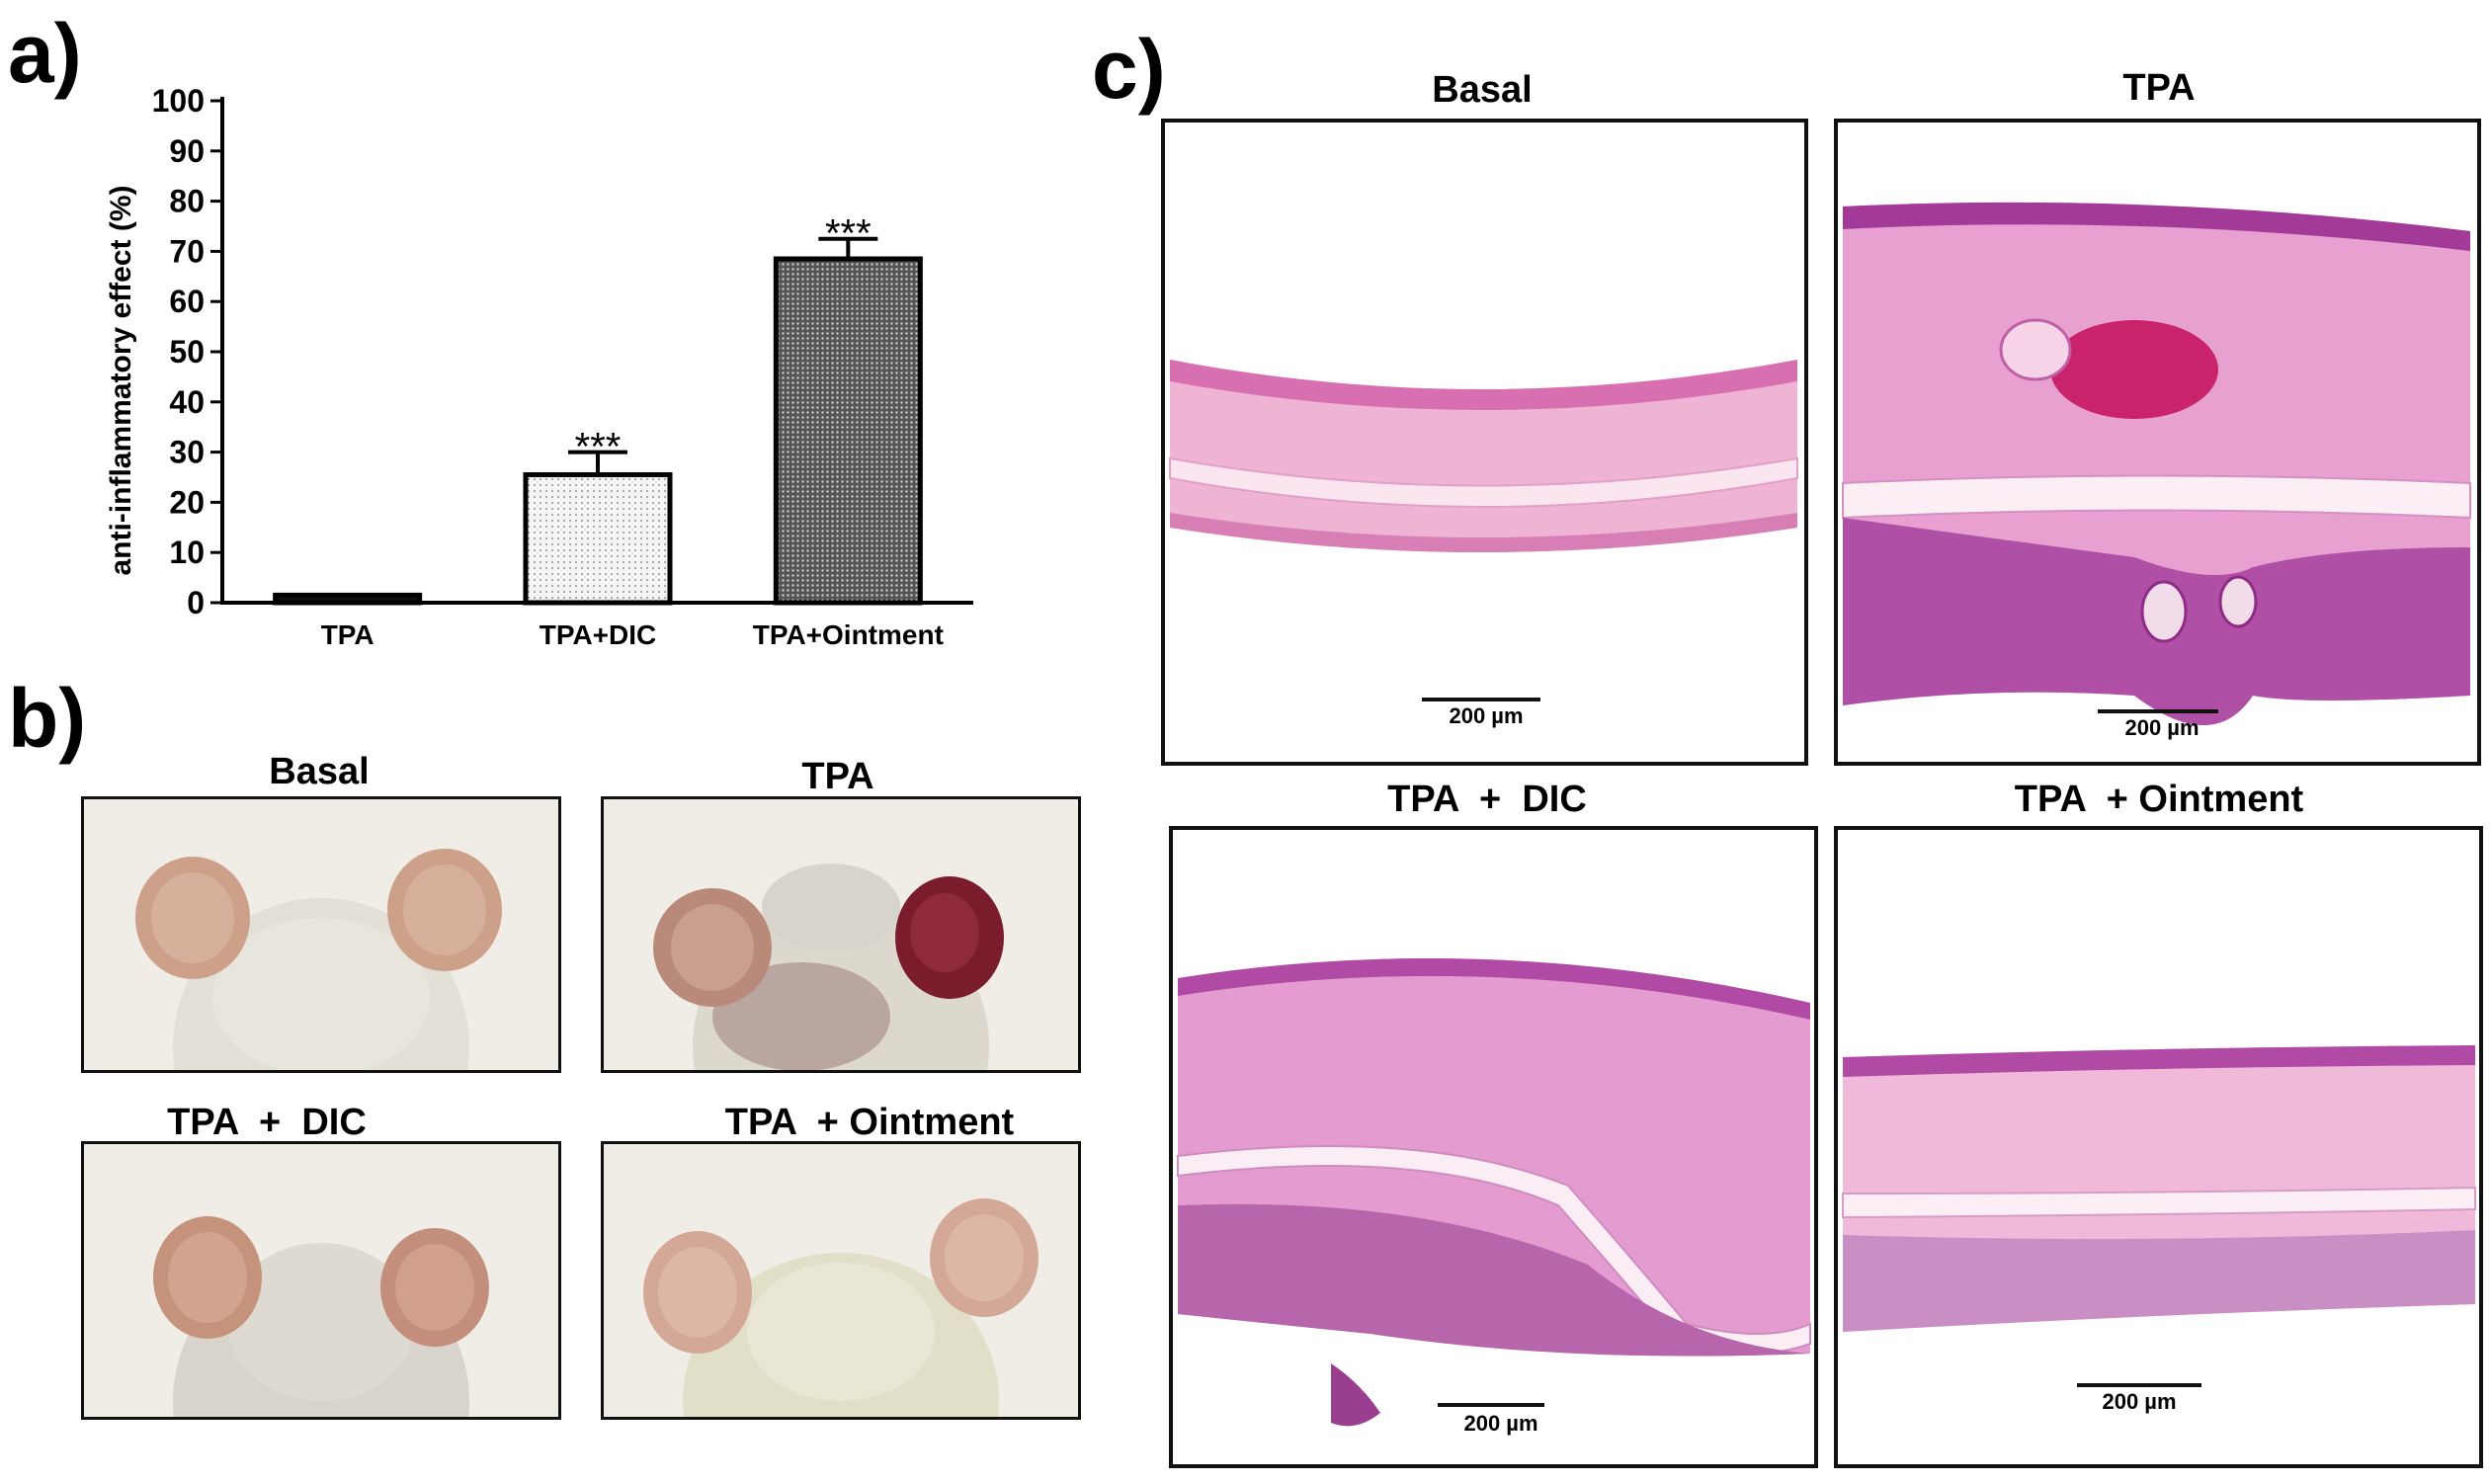 This screenshot has height=1484, width=2491. What do you see at coordinates (319, 771) in the screenshot?
I see `photo-caption-basal: Basal` at bounding box center [319, 771].